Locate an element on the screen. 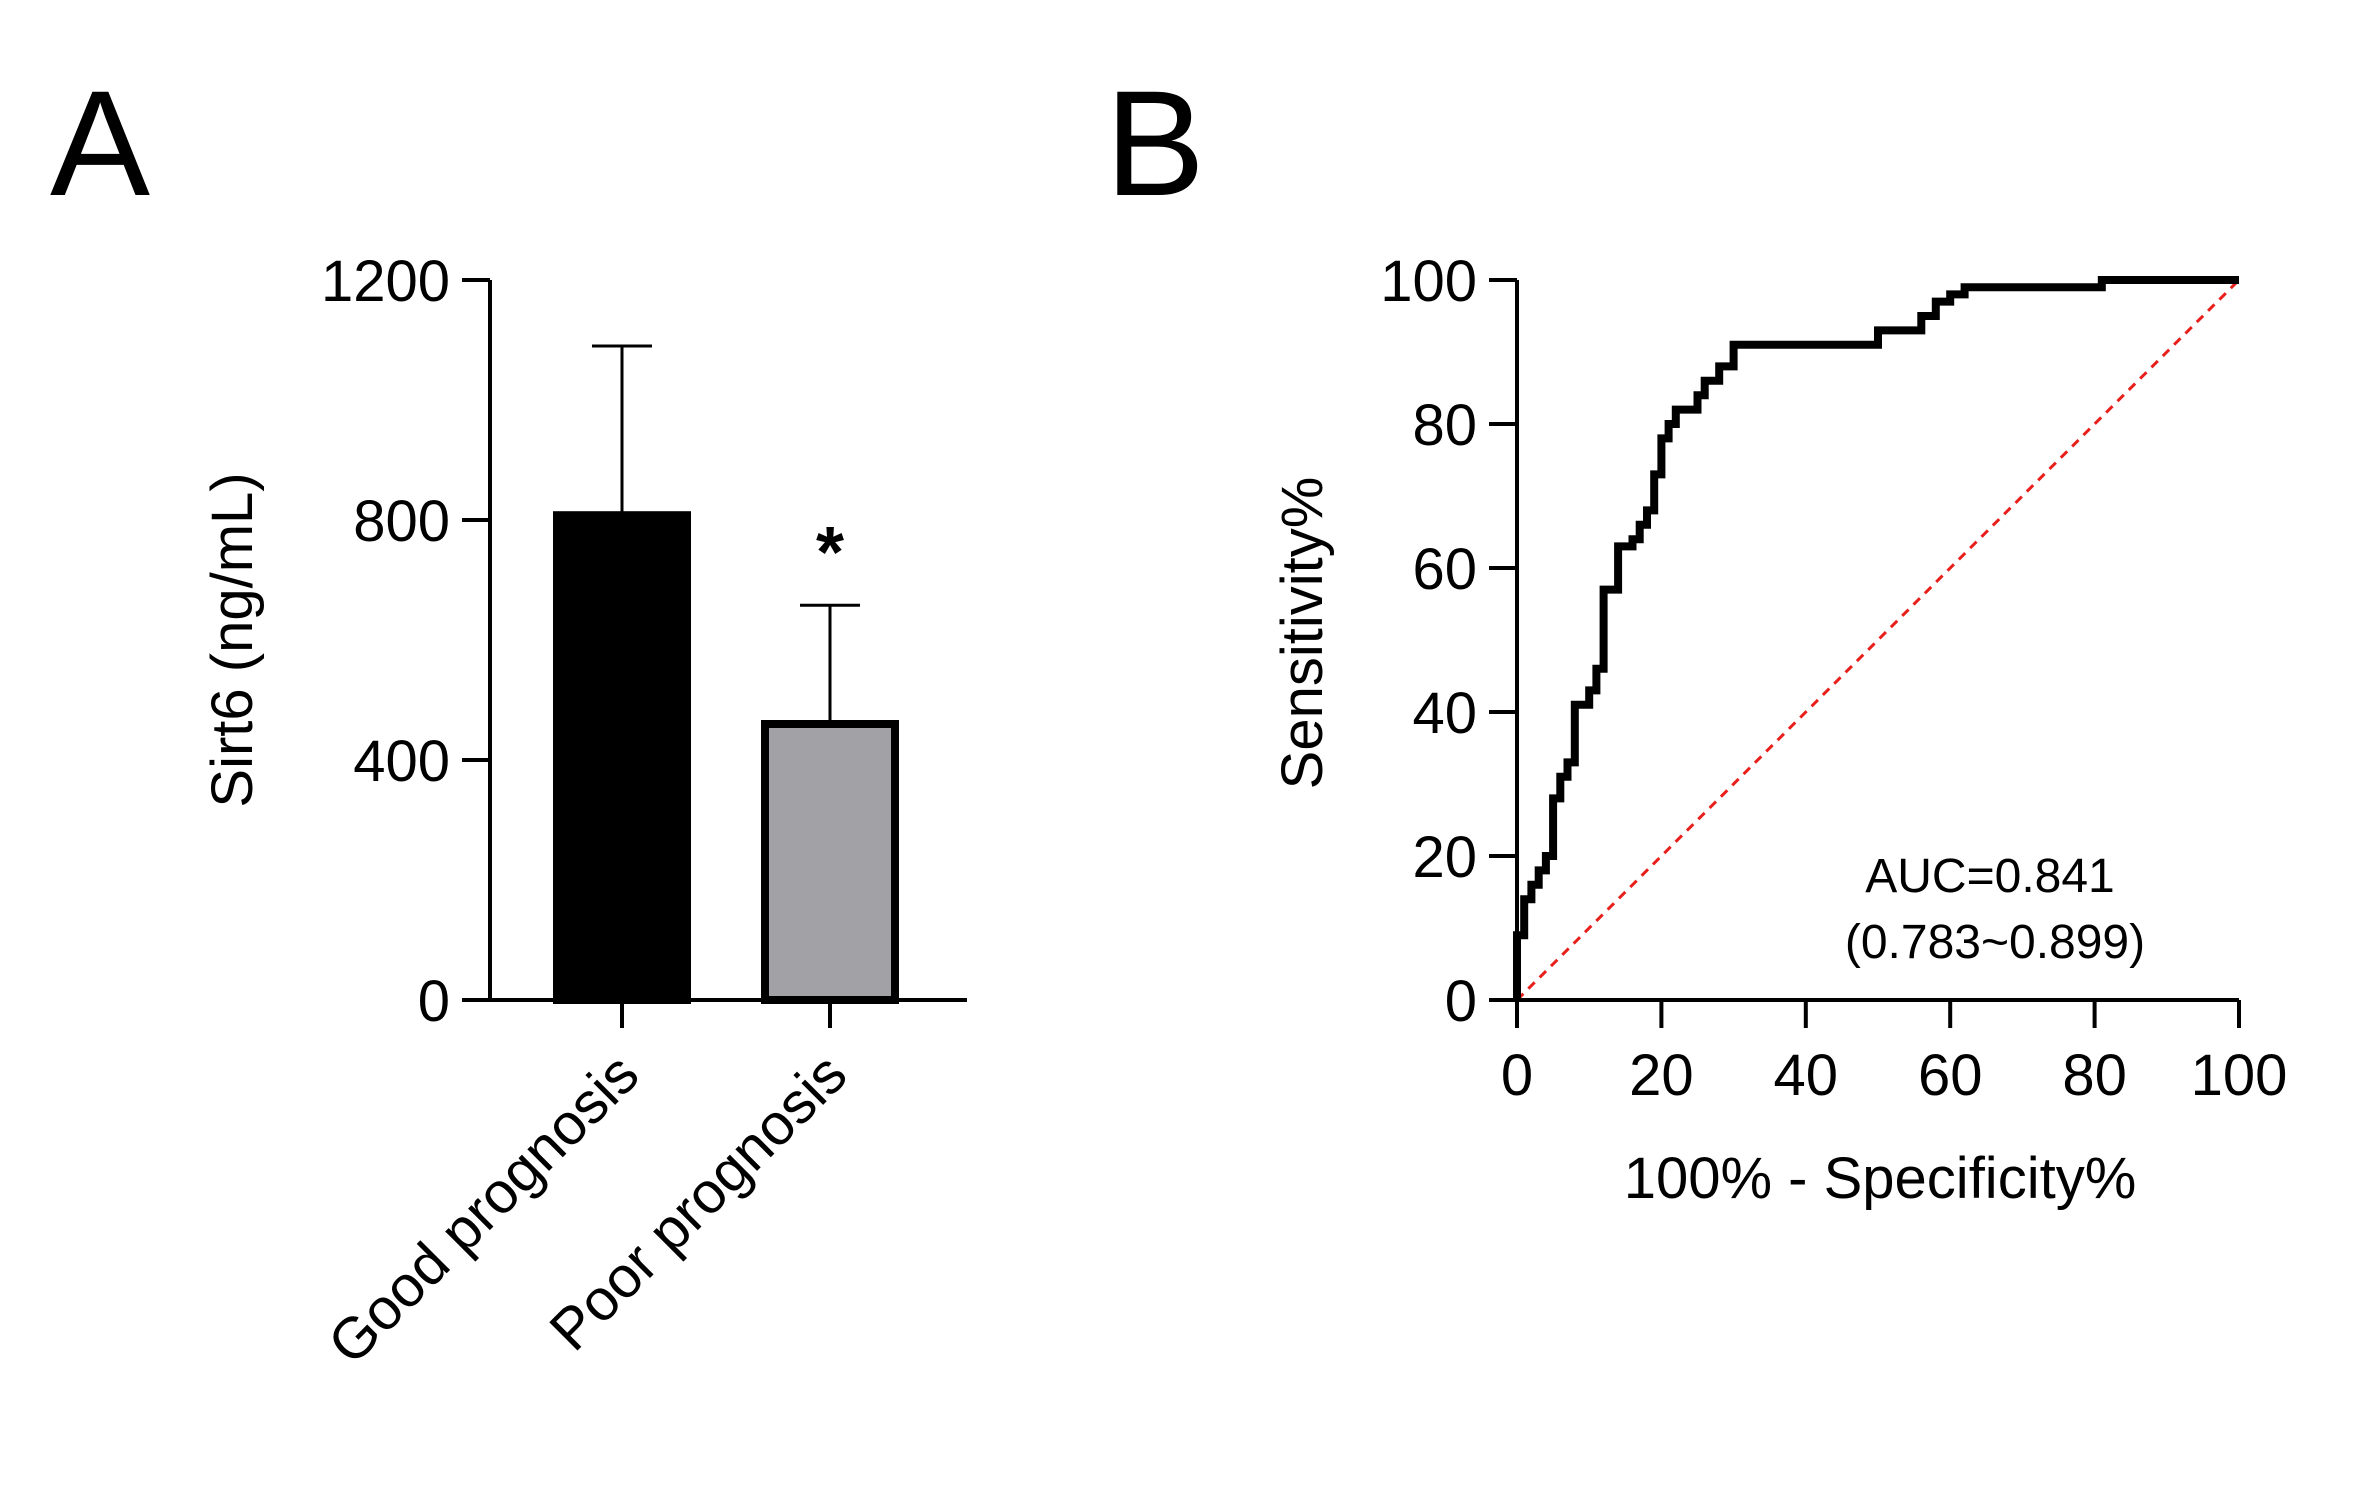  y-axis: 0 400 800 1200 is located at coordinates (406, 641).